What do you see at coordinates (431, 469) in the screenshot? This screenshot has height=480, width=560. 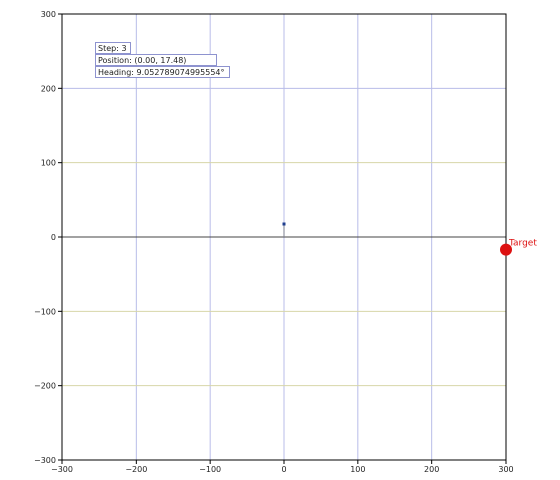 I see `x-tick-label: 200` at bounding box center [431, 469].